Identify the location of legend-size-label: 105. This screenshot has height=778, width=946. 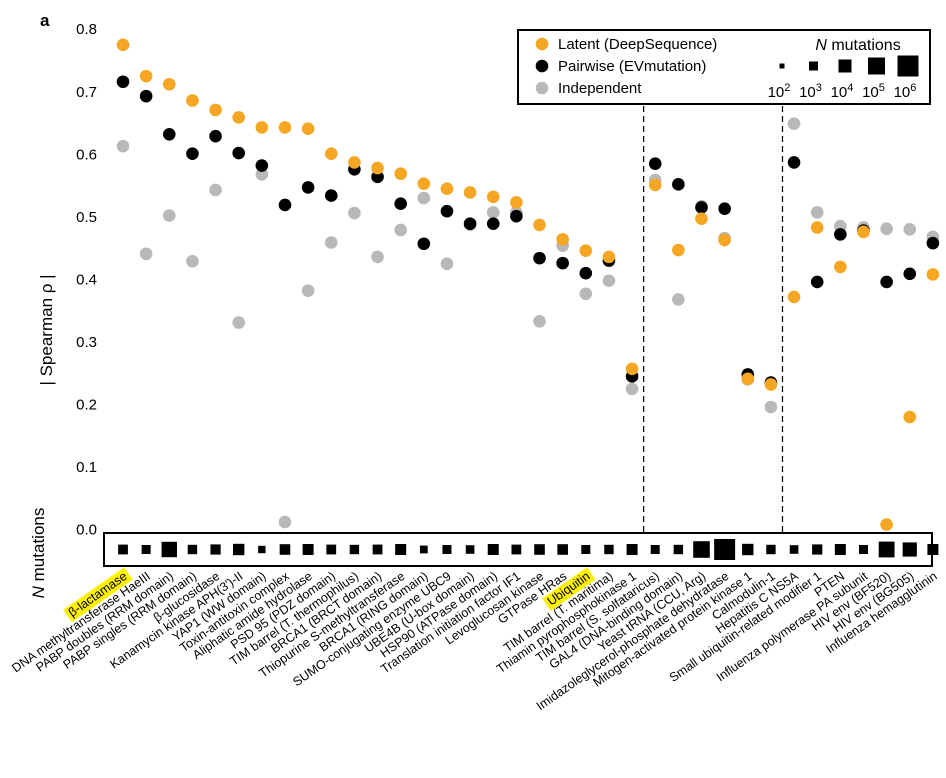
(873, 91).